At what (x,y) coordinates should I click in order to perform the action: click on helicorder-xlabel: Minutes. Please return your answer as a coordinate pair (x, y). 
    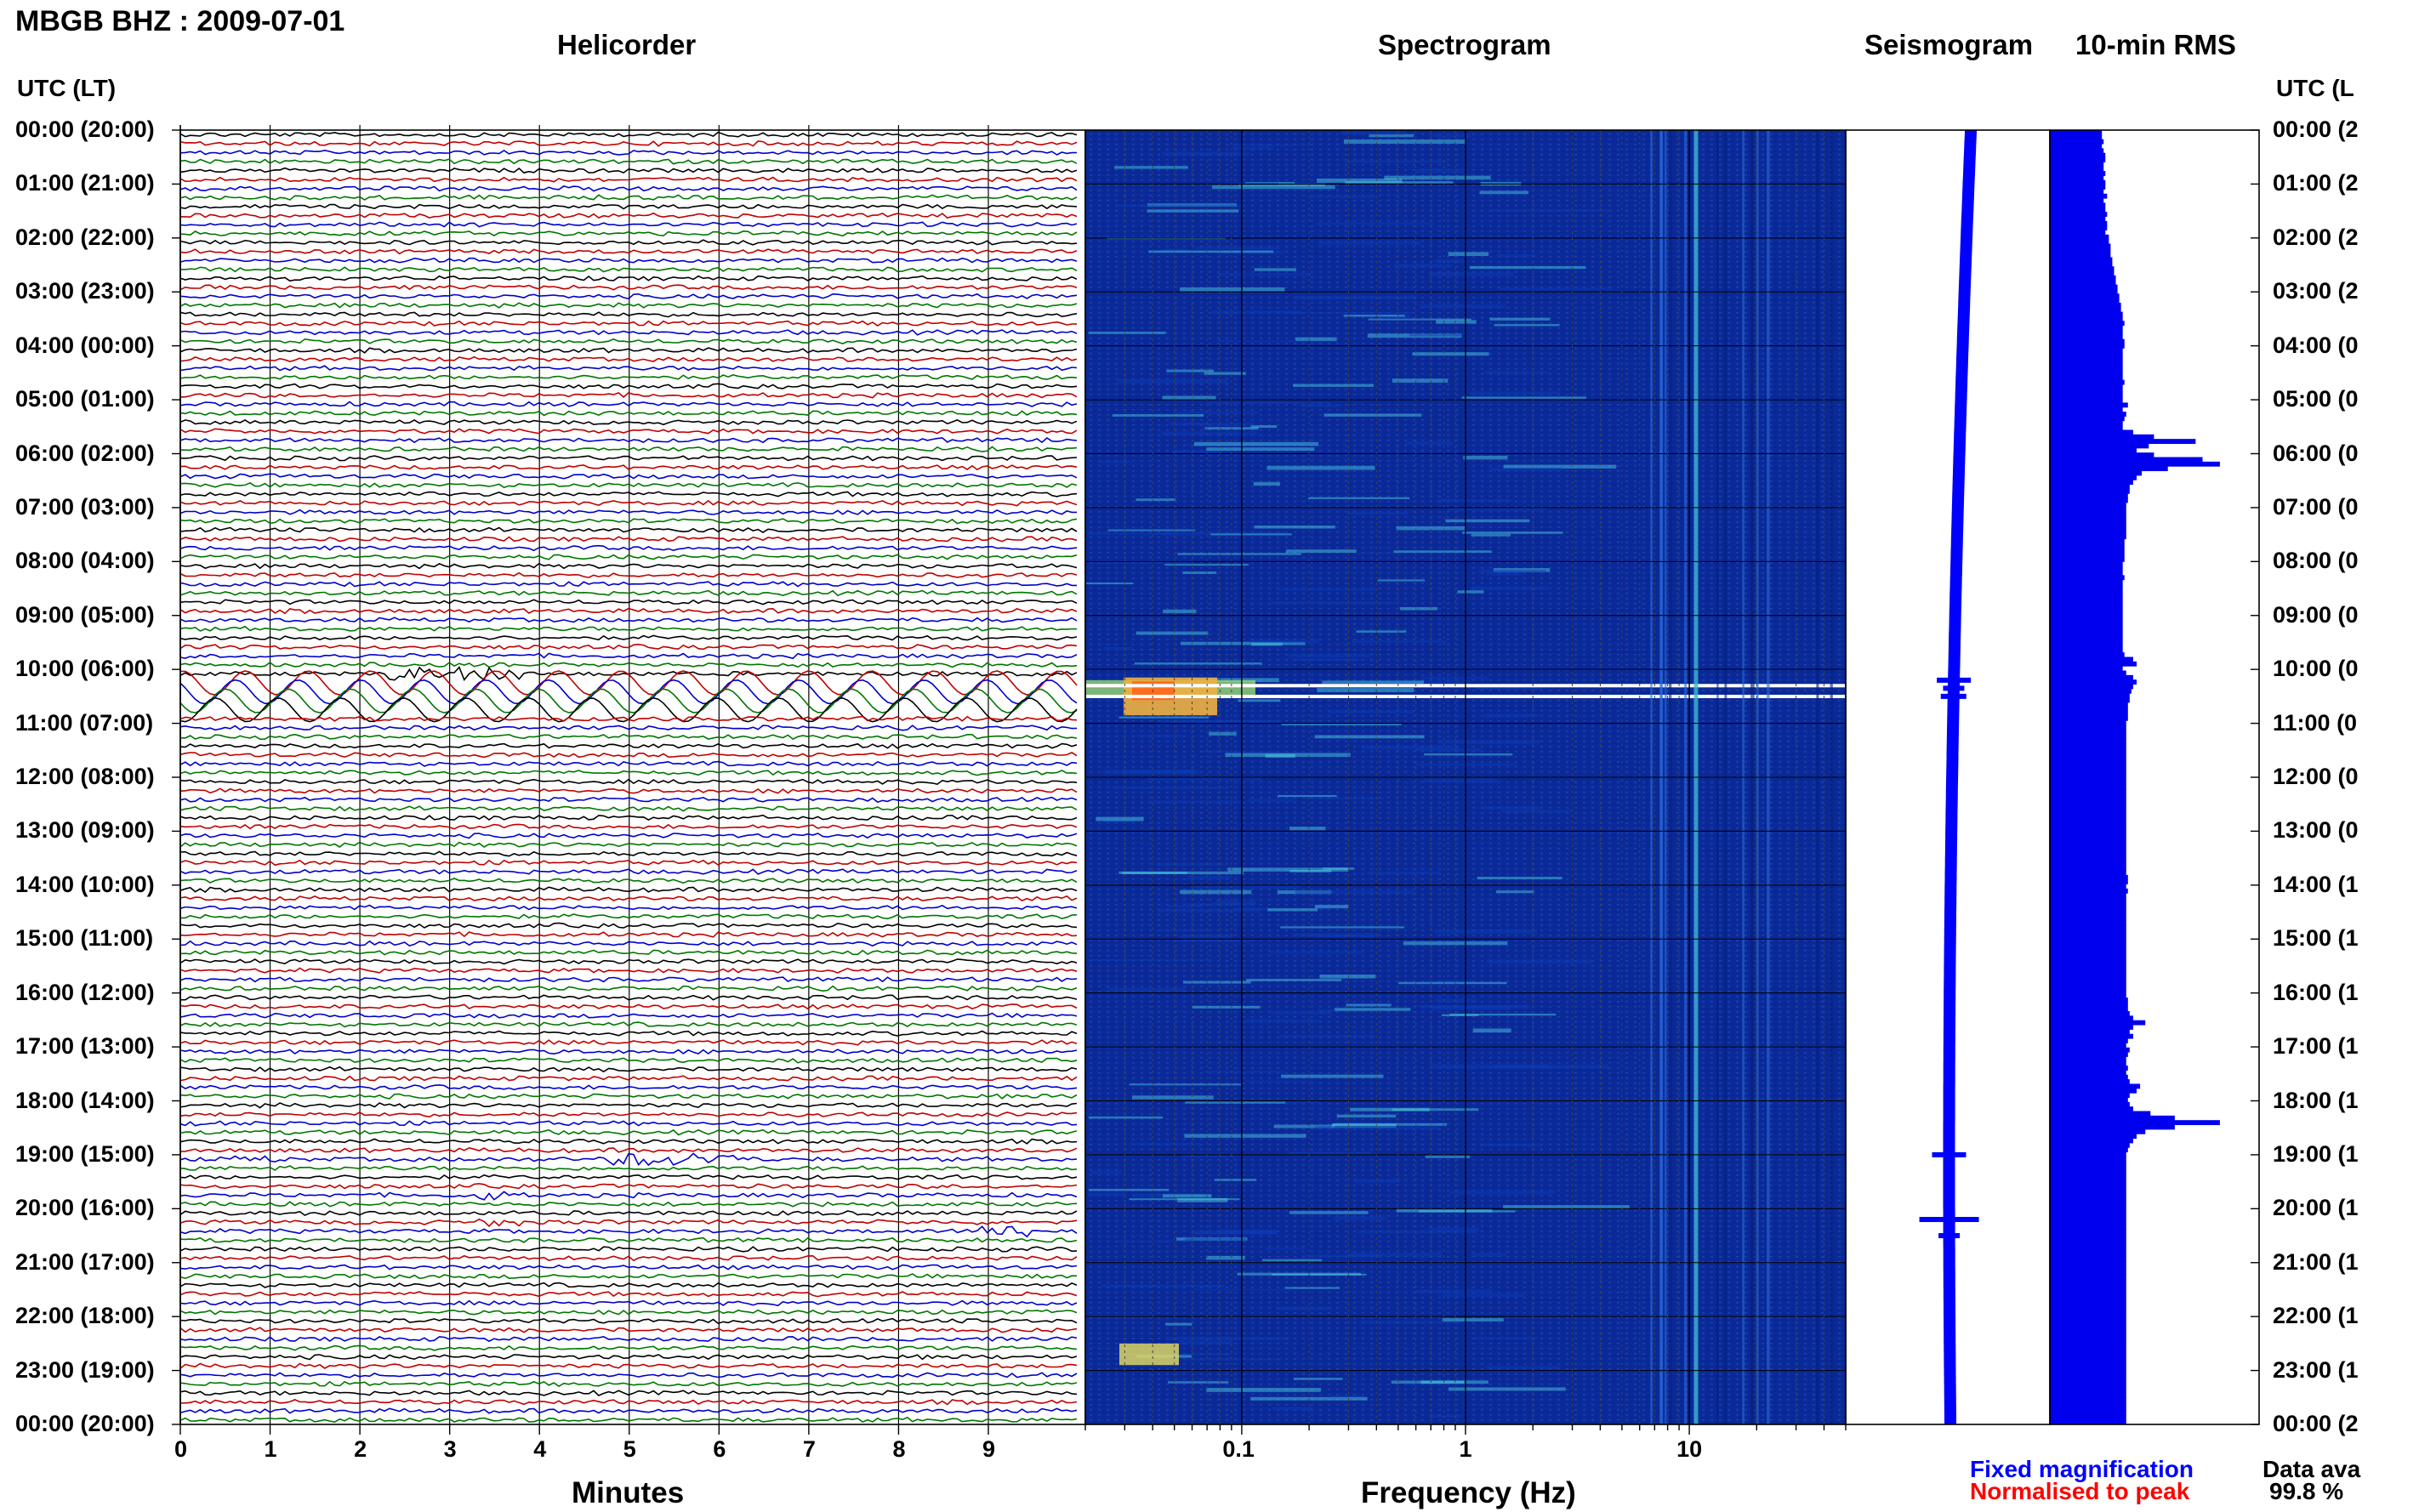
    Looking at the image, I should click on (628, 1492).